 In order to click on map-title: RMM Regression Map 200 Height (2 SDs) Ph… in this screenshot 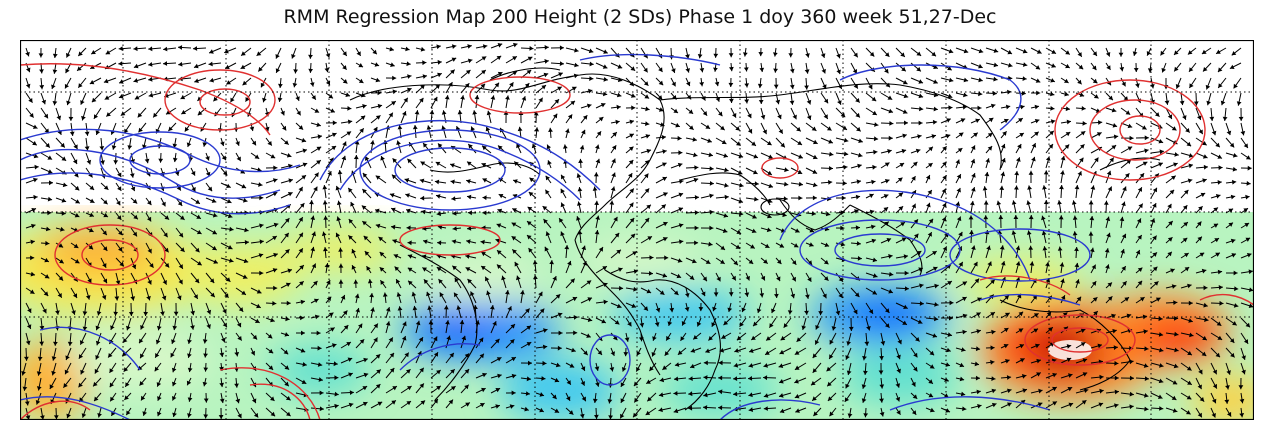, I will do `click(640, 17)`.